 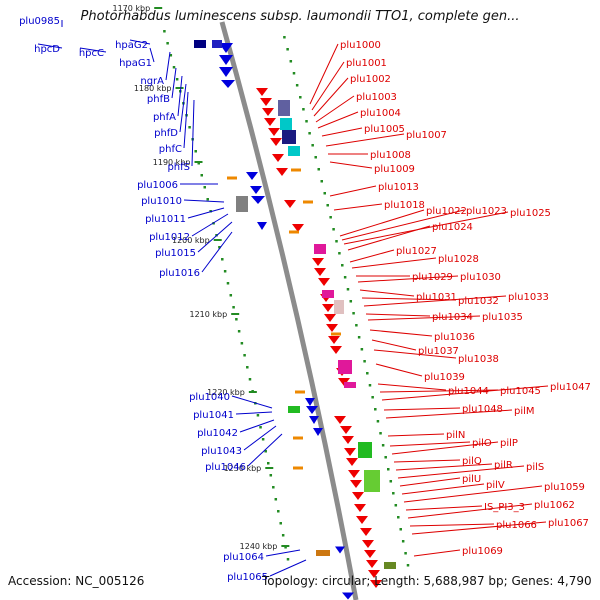 I want to click on right-gene-label: plu1066, so click(x=516, y=525).